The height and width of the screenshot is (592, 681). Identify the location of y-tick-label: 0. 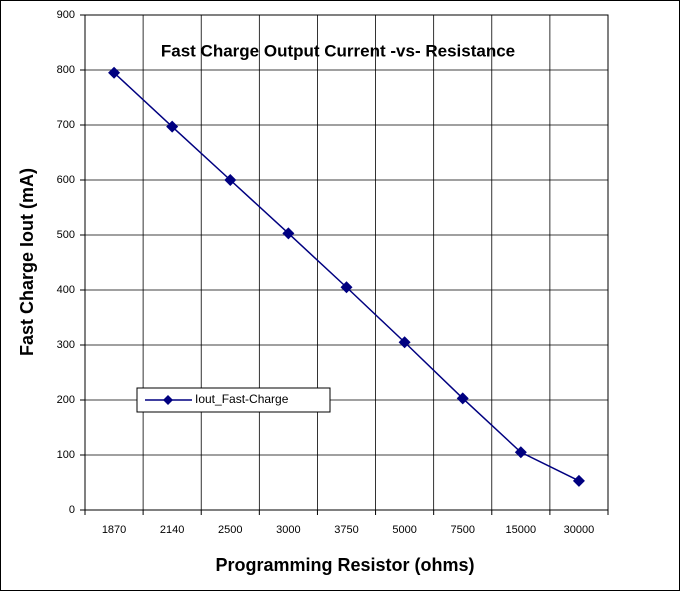
(72, 510).